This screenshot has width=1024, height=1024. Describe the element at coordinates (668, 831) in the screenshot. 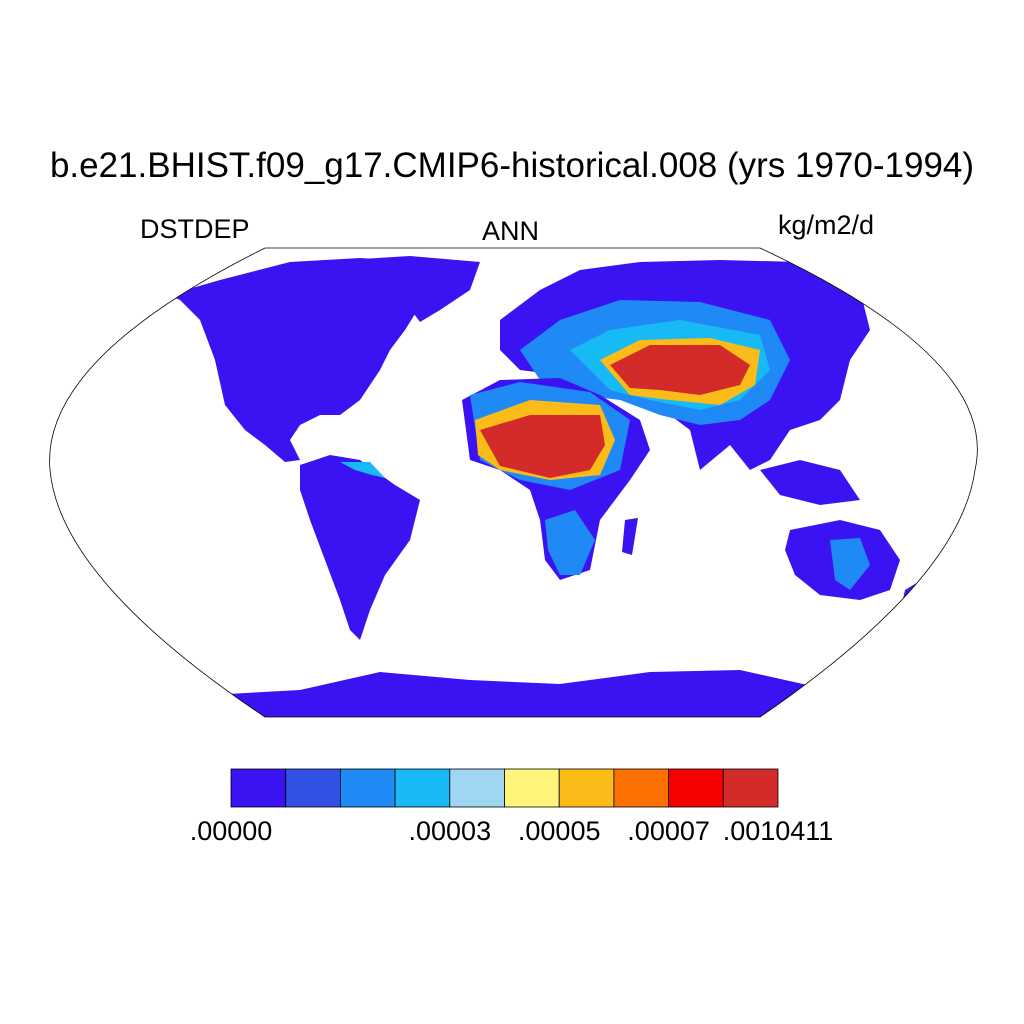

I see `colorbar-tick-label: .00007` at that location.